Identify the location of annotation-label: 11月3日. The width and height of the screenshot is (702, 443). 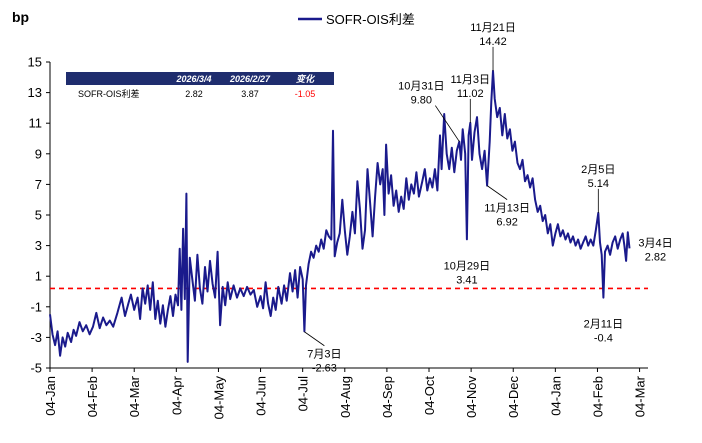
(471, 80).